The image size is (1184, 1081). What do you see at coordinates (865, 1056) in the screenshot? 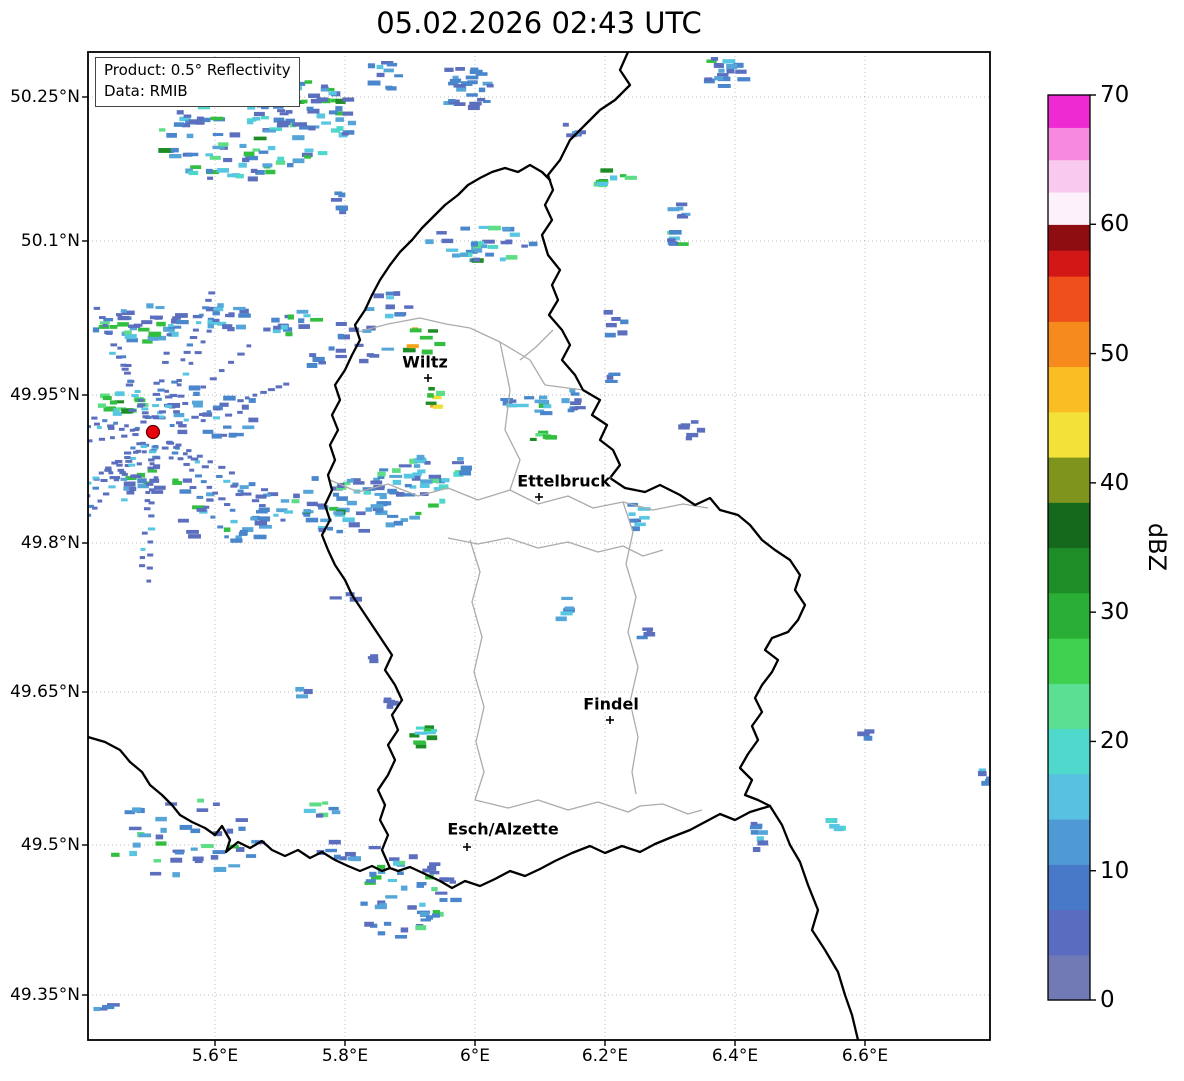
I see `x-tick-label: 6.6°E` at bounding box center [865, 1056].